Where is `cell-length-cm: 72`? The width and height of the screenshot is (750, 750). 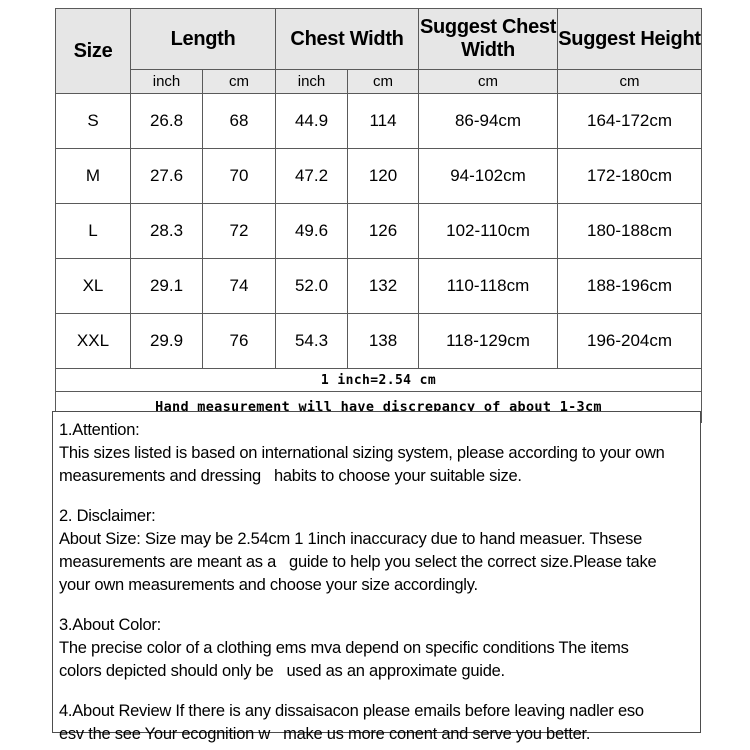
cell-length-cm: 72 is located at coordinates (239, 231).